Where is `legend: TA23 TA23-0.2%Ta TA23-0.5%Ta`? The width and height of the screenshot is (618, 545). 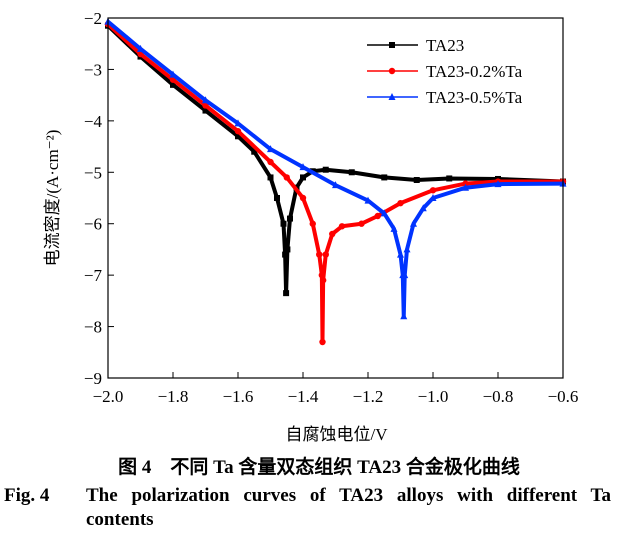
legend: TA23 TA23-0.2%Ta TA23-0.5%Ta is located at coordinates (445, 71).